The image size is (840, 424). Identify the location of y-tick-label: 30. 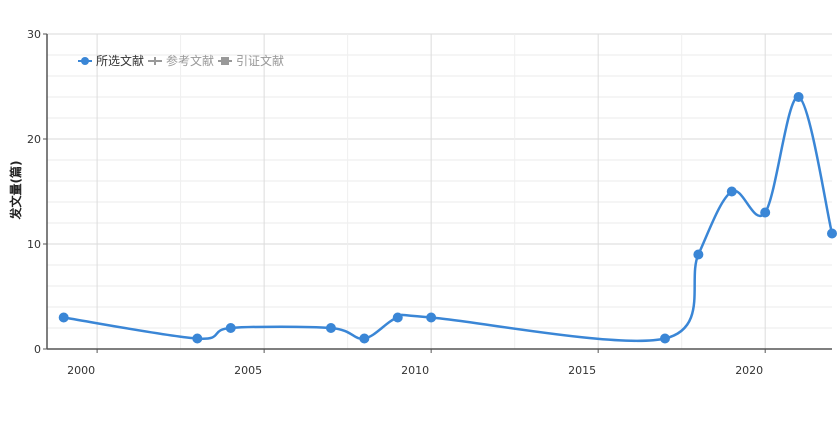
(34, 34).